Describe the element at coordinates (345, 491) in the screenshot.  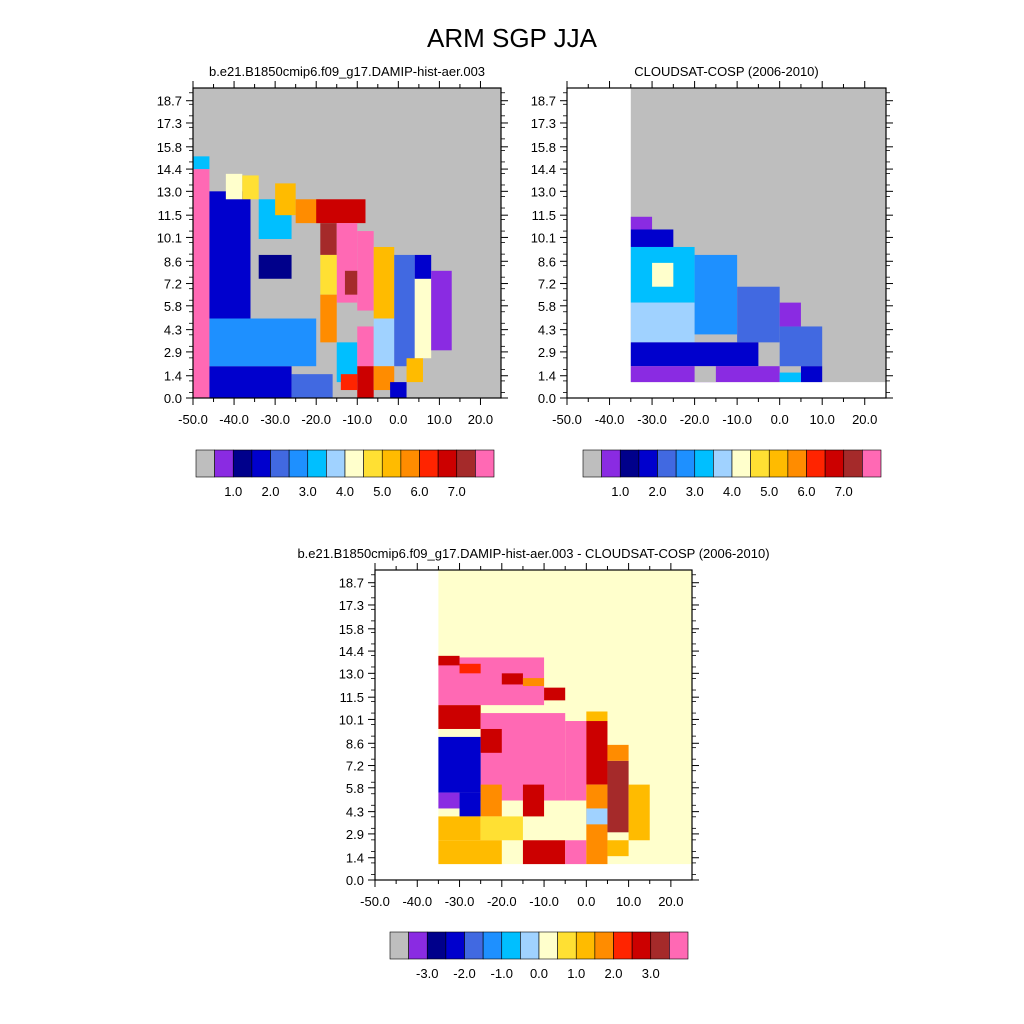
I see `colorbar-label: 4.0` at that location.